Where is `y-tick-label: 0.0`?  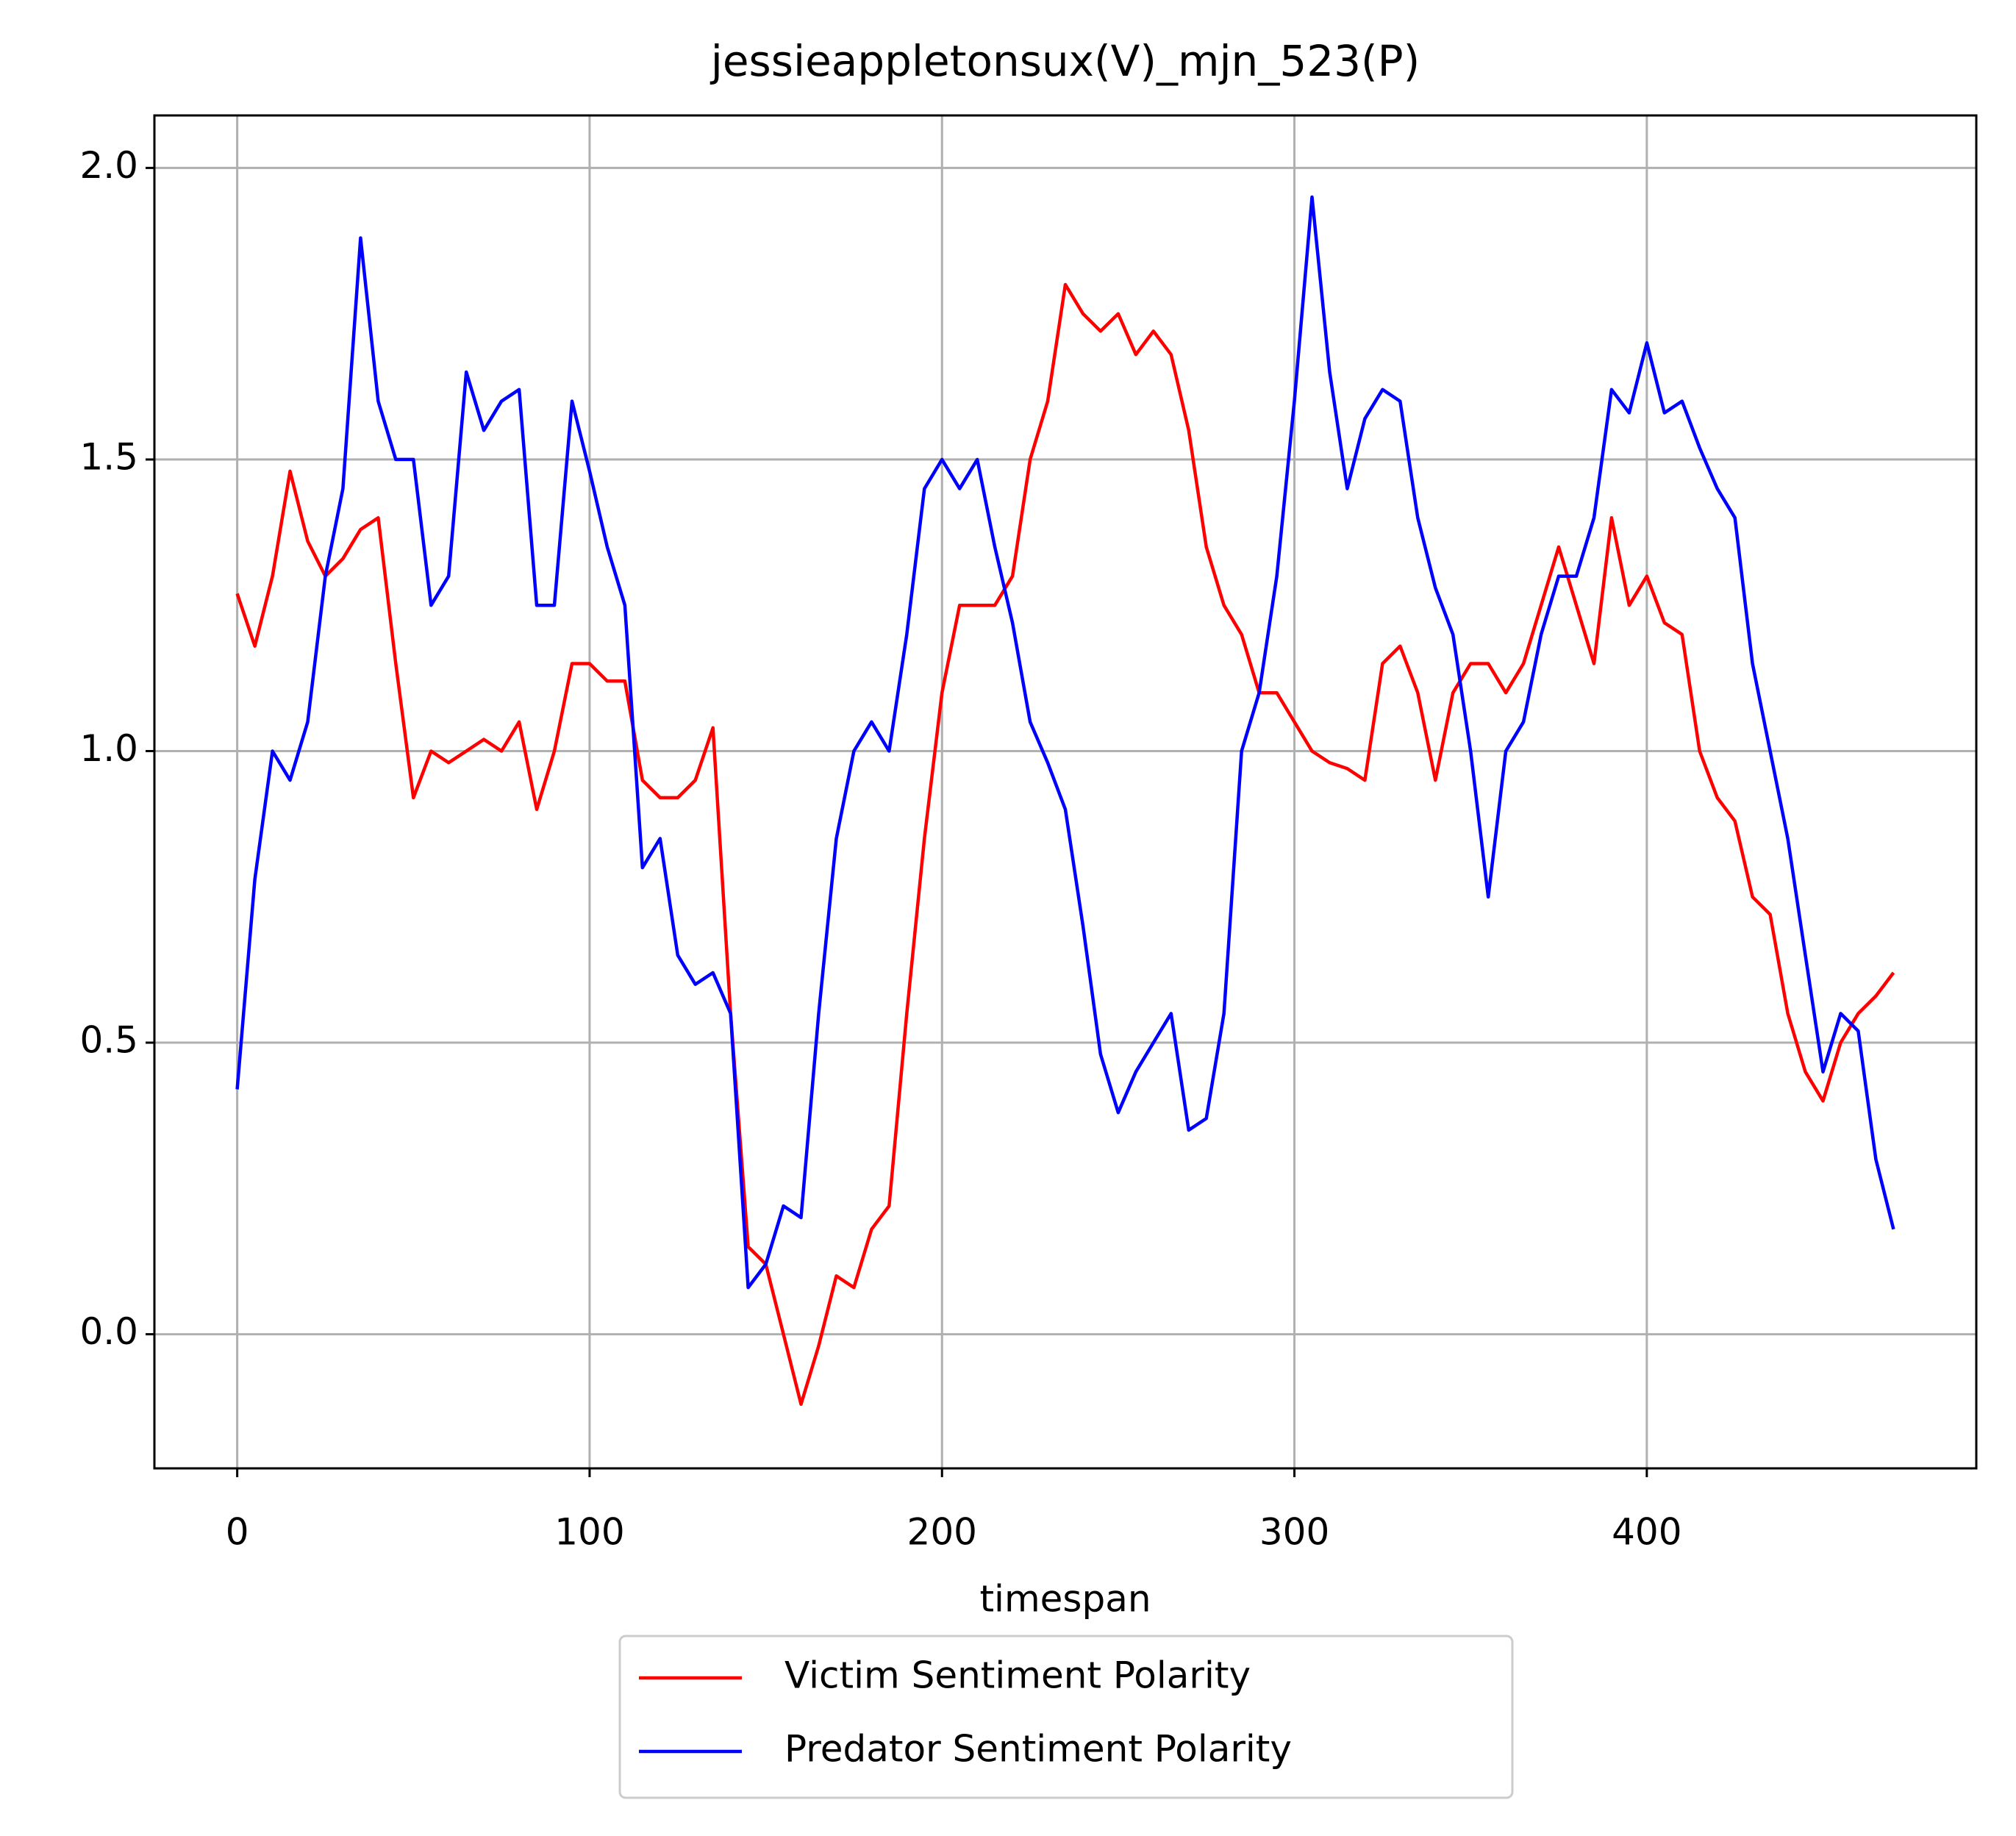 y-tick-label: 0.0 is located at coordinates (109, 1331).